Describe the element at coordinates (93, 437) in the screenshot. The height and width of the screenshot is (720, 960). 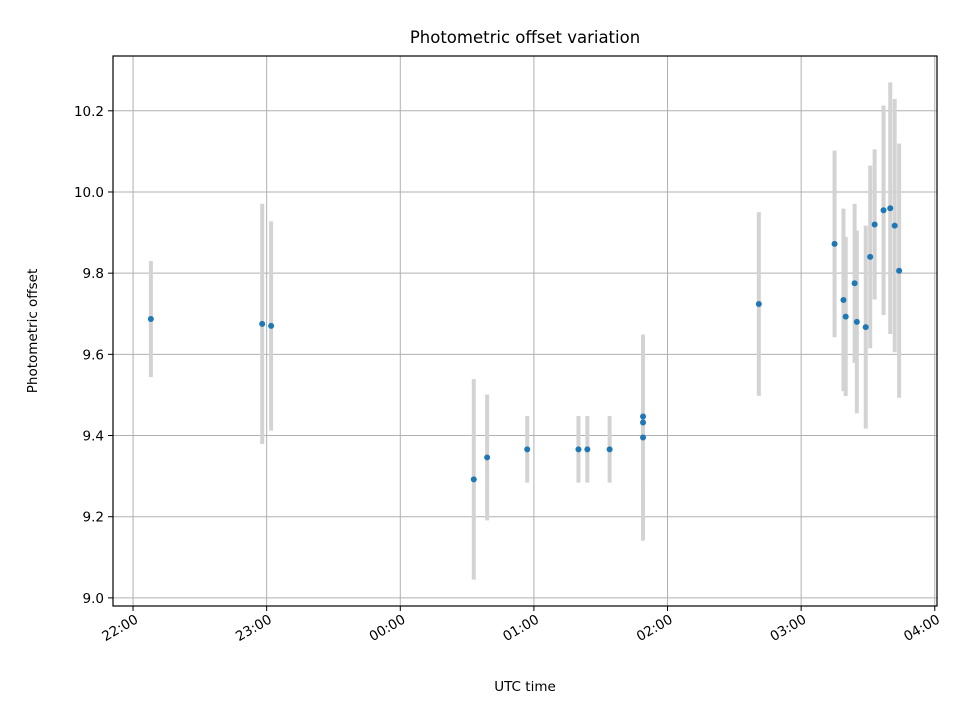
I see `y-tick-label: 9.4` at that location.